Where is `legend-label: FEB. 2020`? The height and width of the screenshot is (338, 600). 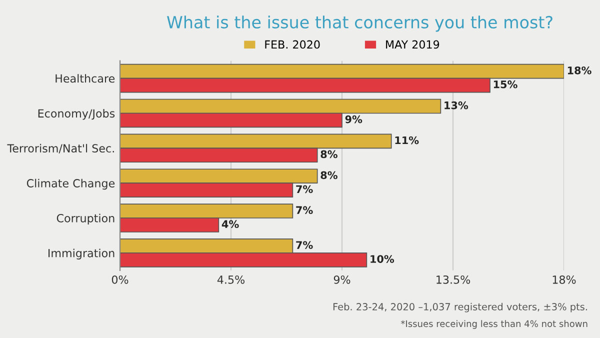
legend-label: FEB. 2020 is located at coordinates (292, 44).